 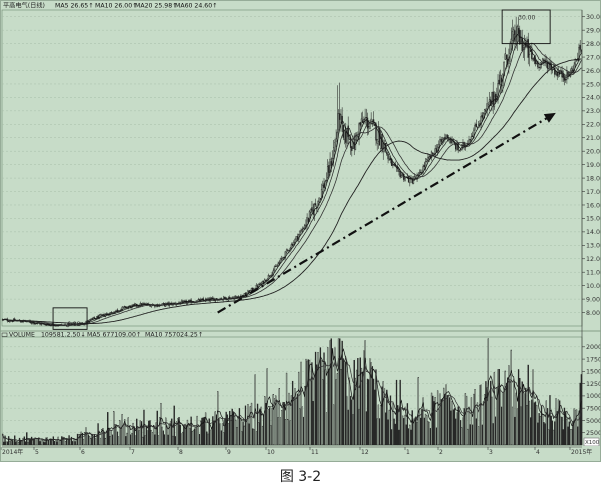 What do you see at coordinates (22, 335) in the screenshot?
I see `volume-series-name: VOLUME` at bounding box center [22, 335].